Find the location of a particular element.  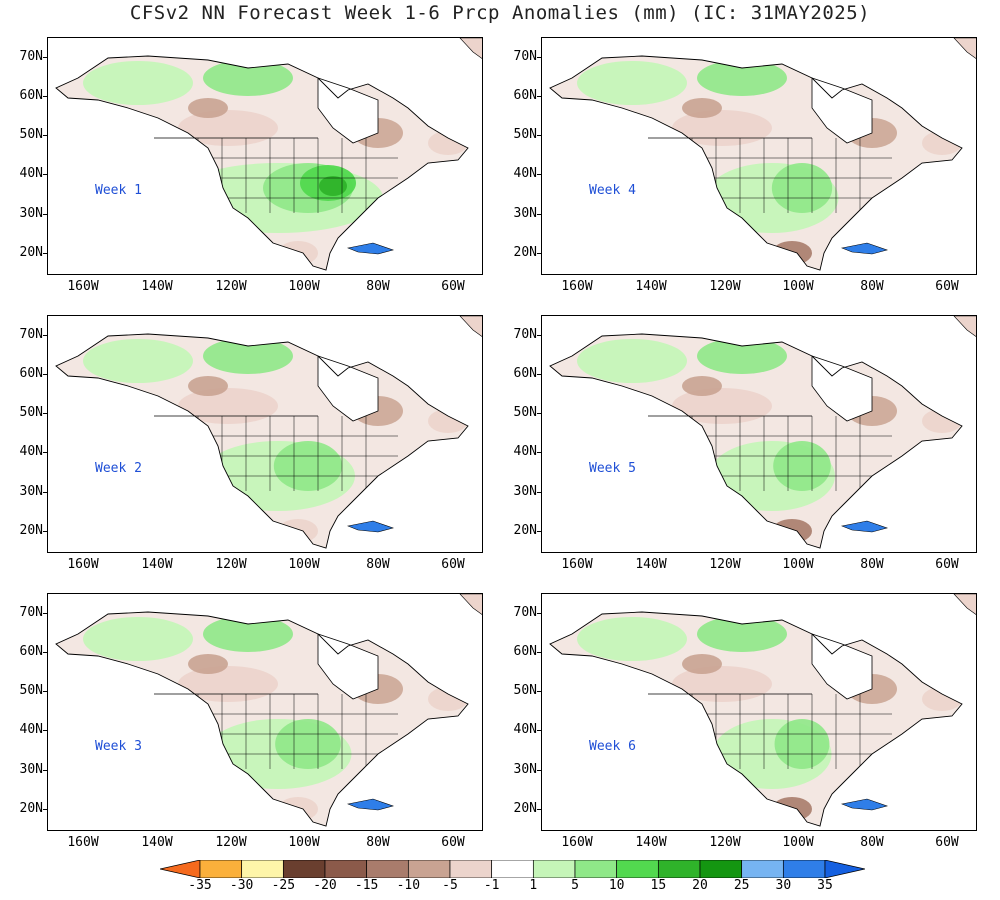

map-panel: Week 5 is located at coordinates (759, 434).